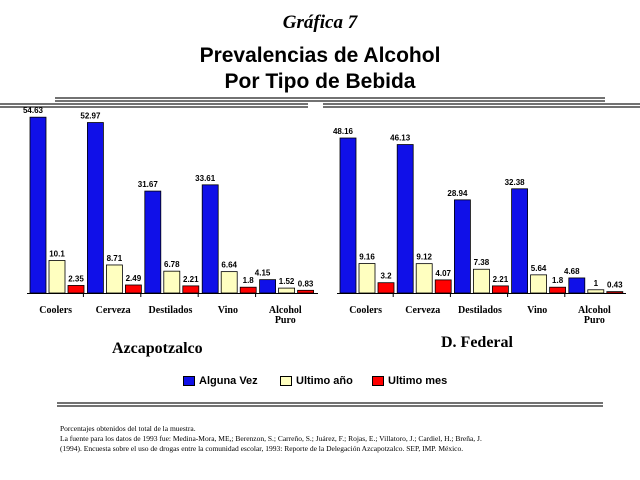 The height and width of the screenshot is (480, 640). I want to click on data-label: 0.43, so click(615, 285).